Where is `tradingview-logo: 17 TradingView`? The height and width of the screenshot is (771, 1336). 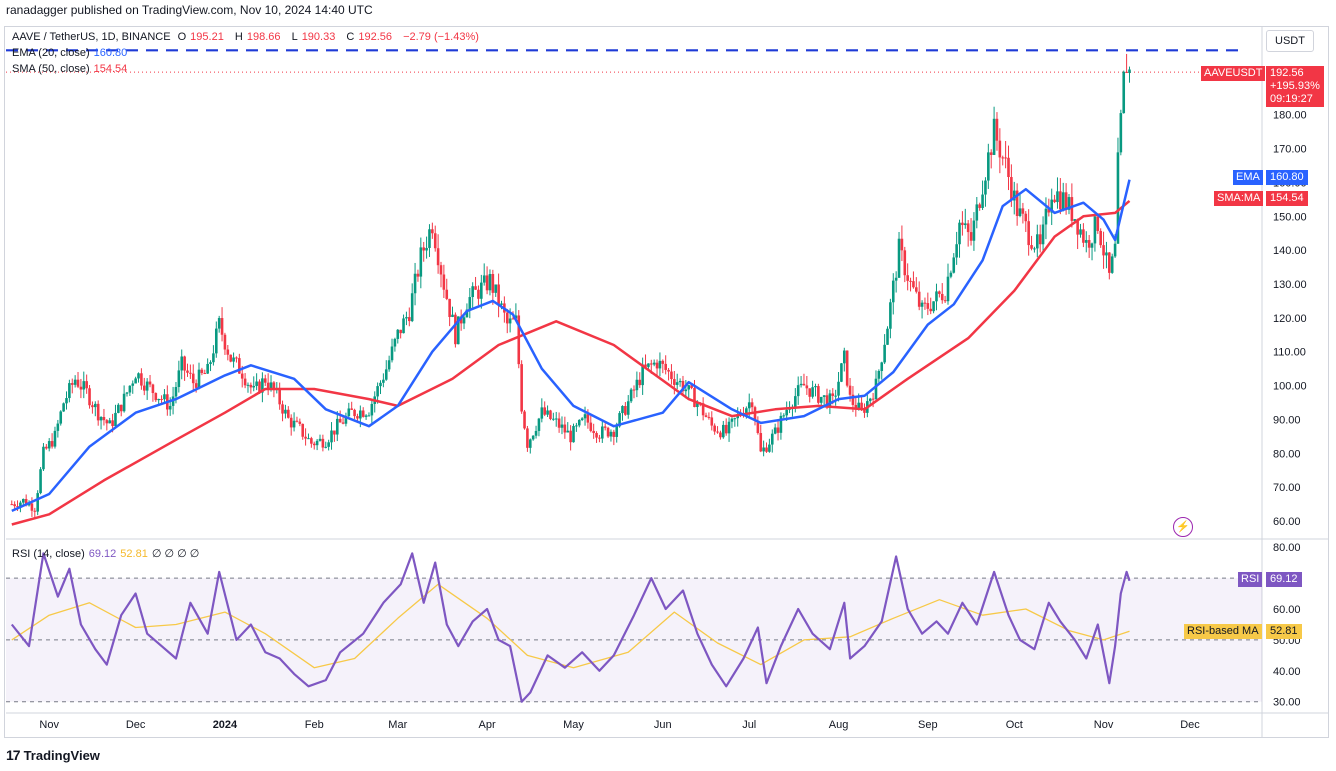 tradingview-logo: 17 TradingView is located at coordinates (53, 755).